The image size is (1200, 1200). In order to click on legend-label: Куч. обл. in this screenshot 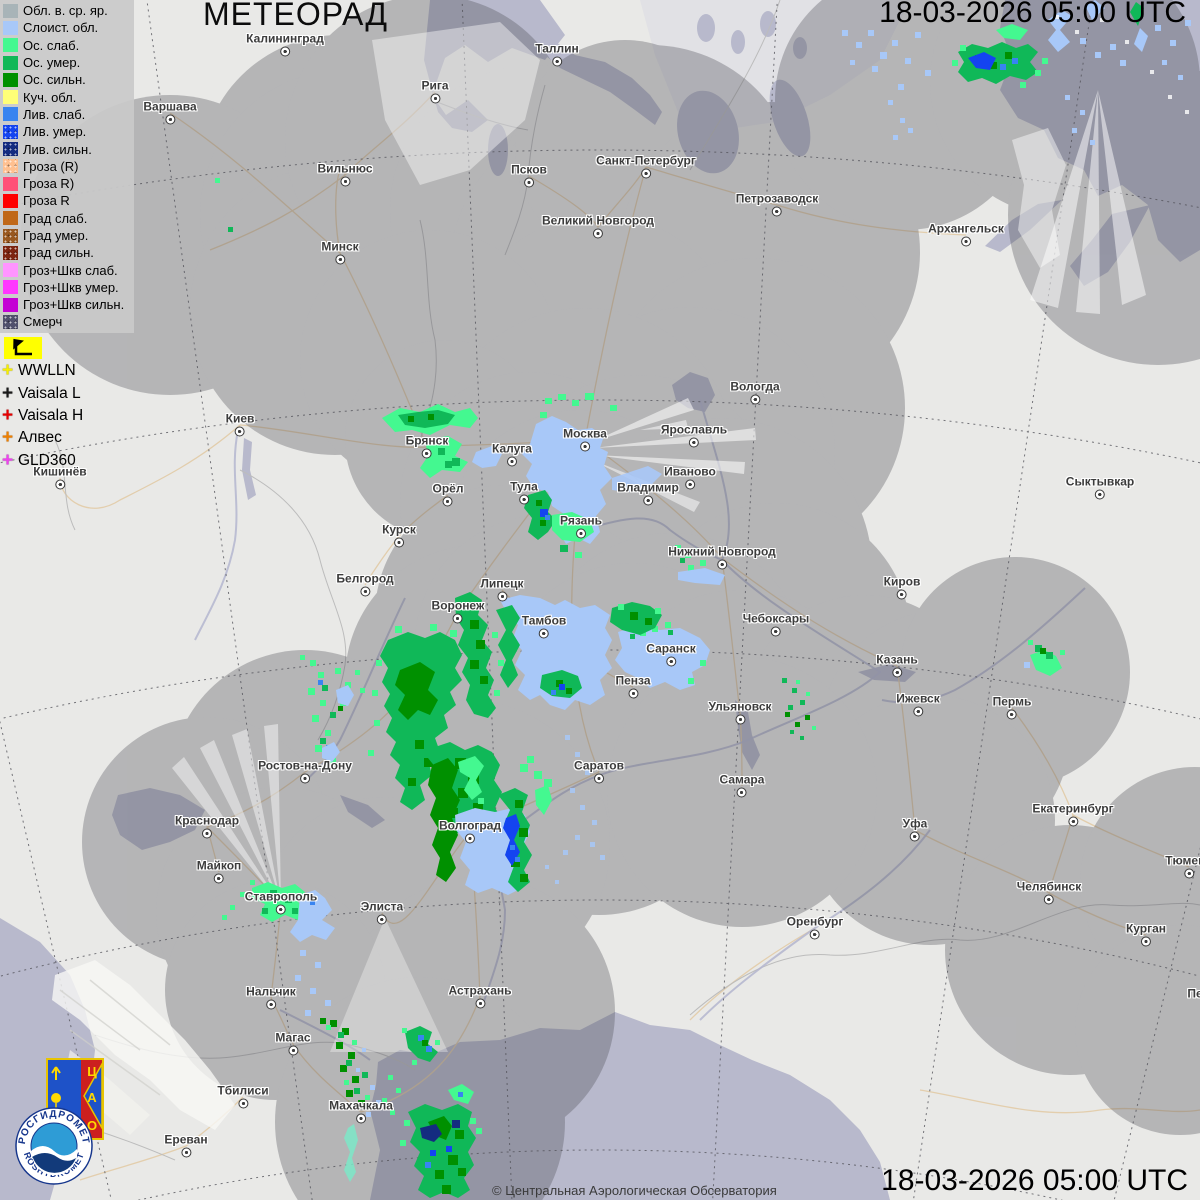, I will do `click(50, 97)`.